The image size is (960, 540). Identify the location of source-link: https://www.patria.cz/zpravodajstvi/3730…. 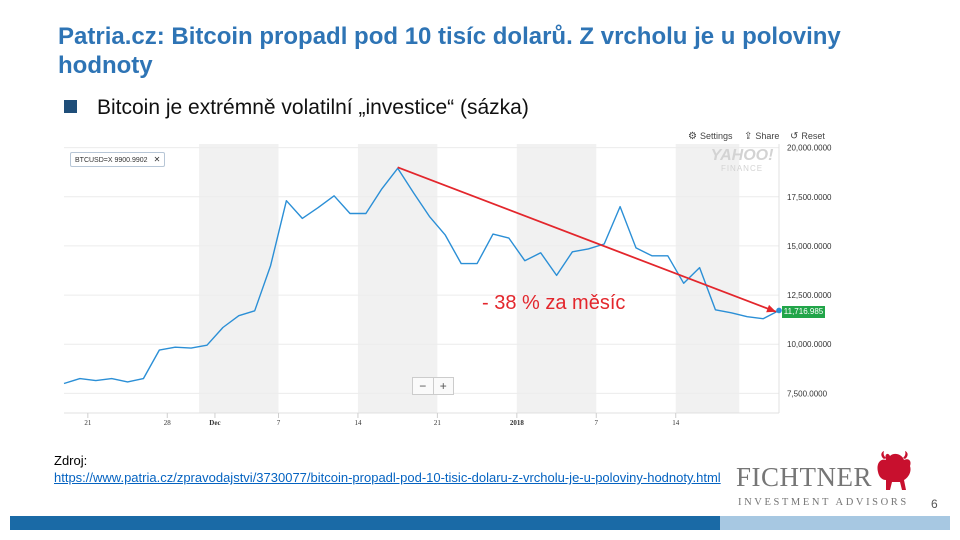
(387, 477).